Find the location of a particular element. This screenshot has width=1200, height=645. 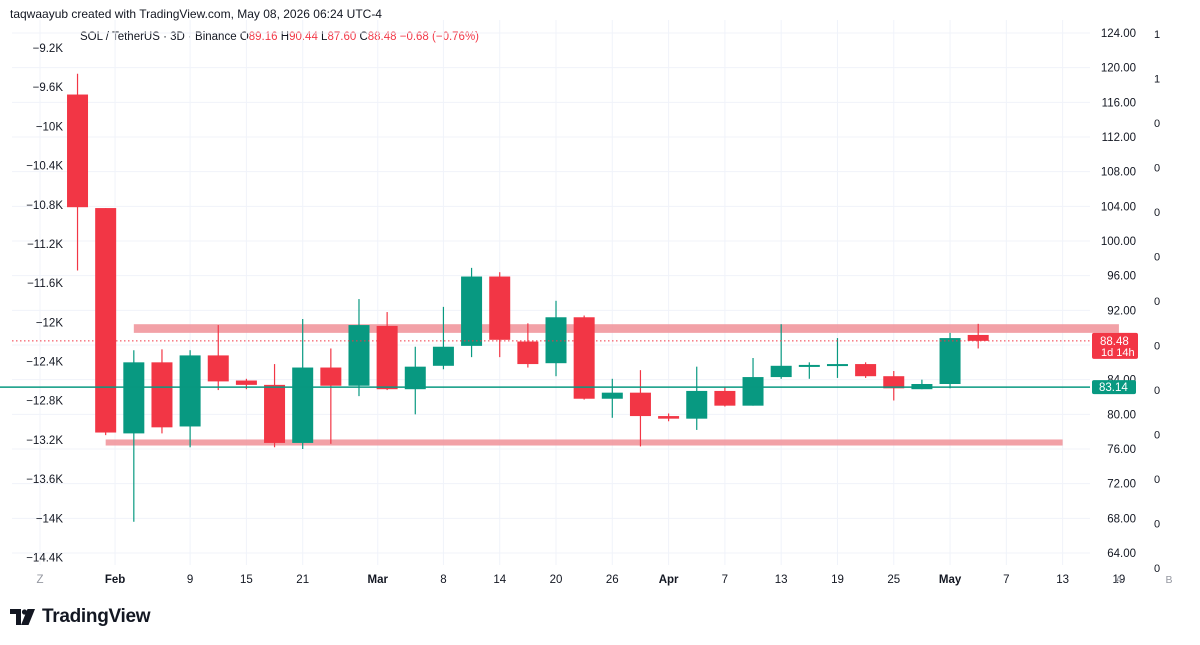

time-axis-label: 20 is located at coordinates (556, 580).